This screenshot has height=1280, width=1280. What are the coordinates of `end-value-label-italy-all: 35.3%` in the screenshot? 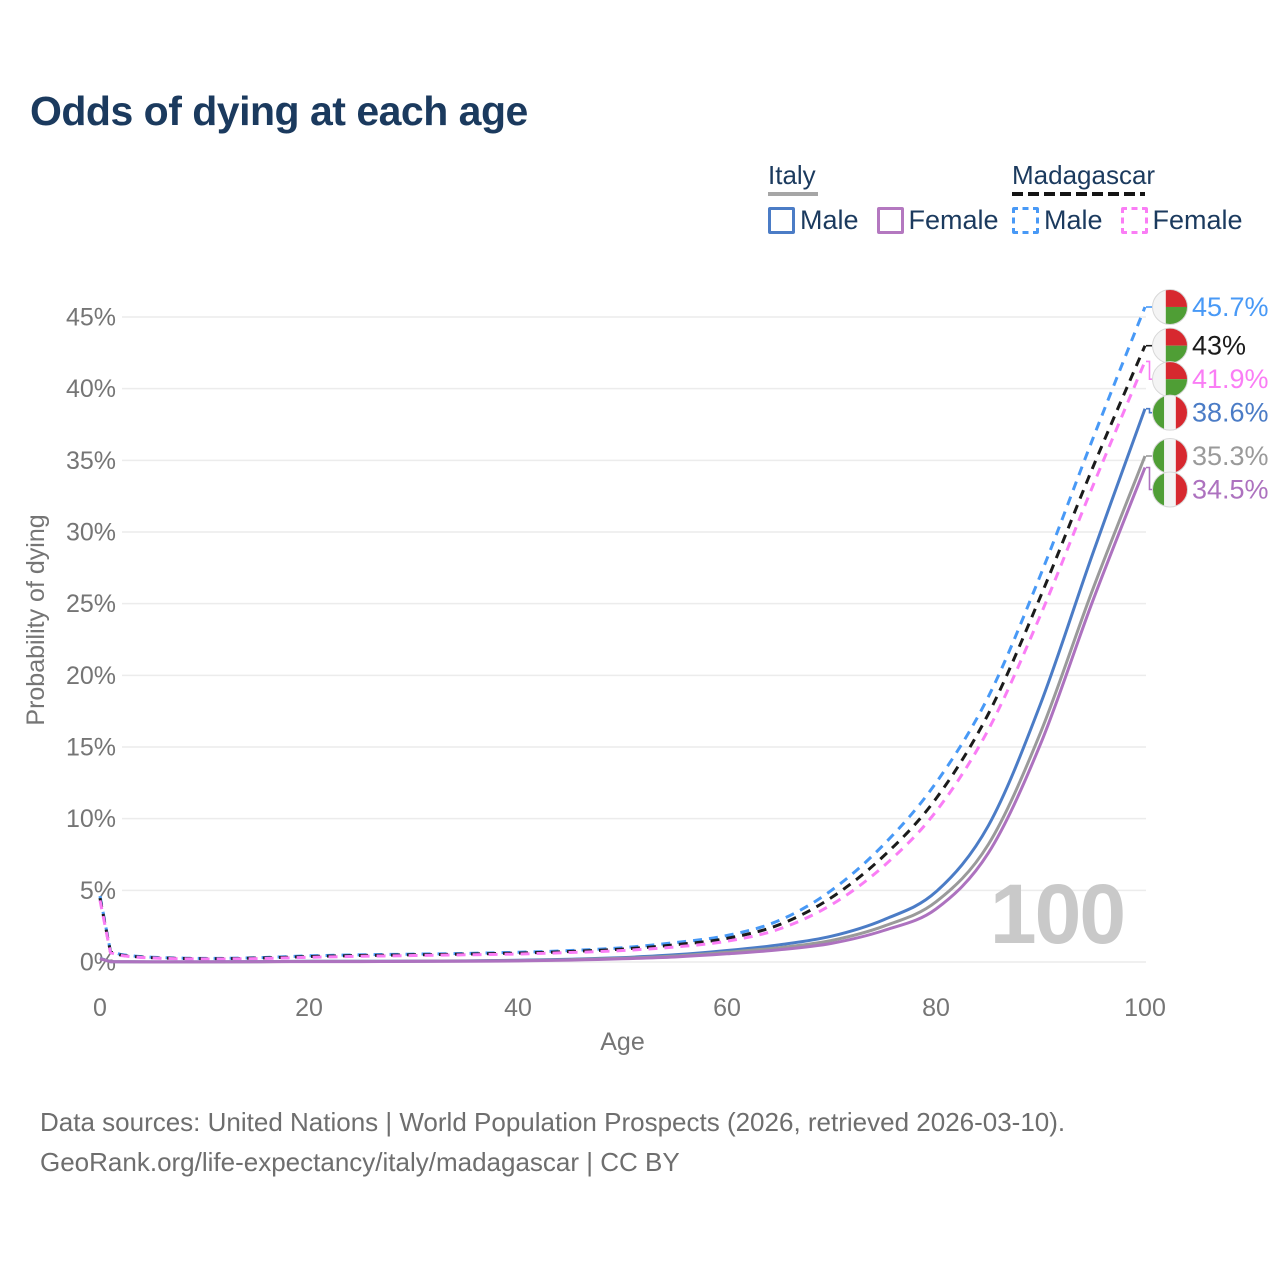 It's located at (1230, 456).